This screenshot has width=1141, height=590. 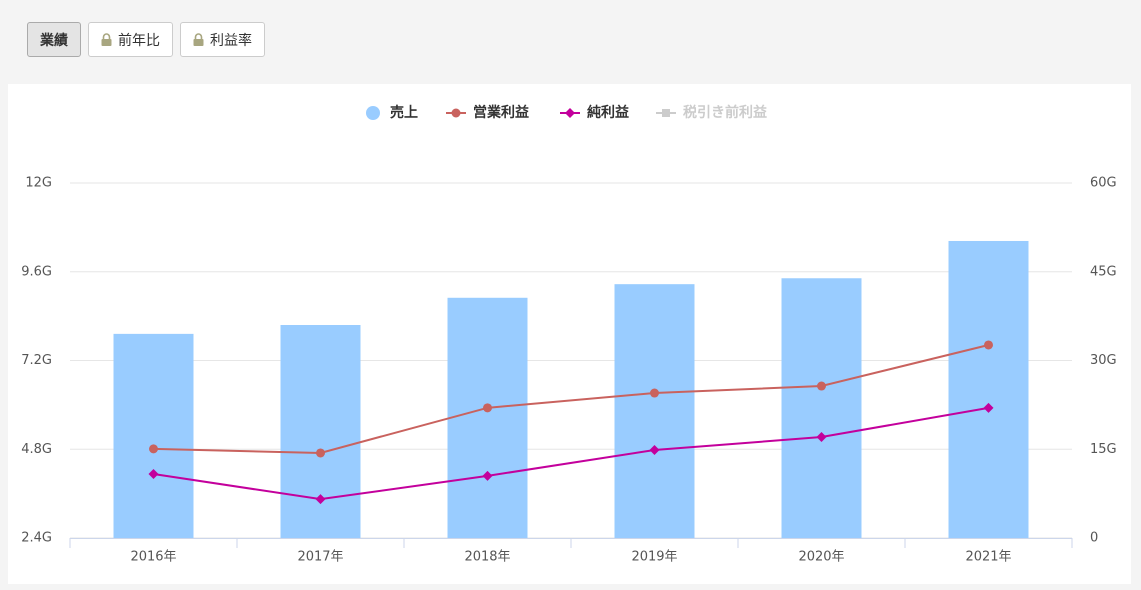 What do you see at coordinates (654, 557) in the screenshot?
I see `x-tick-label: 2019年` at bounding box center [654, 557].